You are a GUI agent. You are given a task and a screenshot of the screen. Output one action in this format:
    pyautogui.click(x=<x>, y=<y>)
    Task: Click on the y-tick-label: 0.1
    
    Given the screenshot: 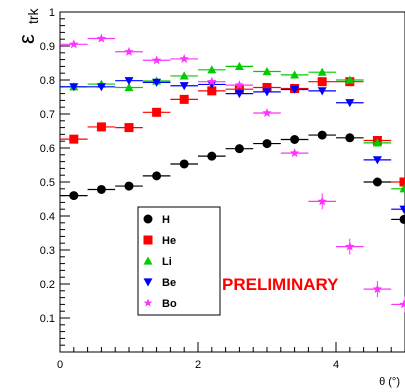 What is the action you would take?
    pyautogui.click(x=47, y=319)
    